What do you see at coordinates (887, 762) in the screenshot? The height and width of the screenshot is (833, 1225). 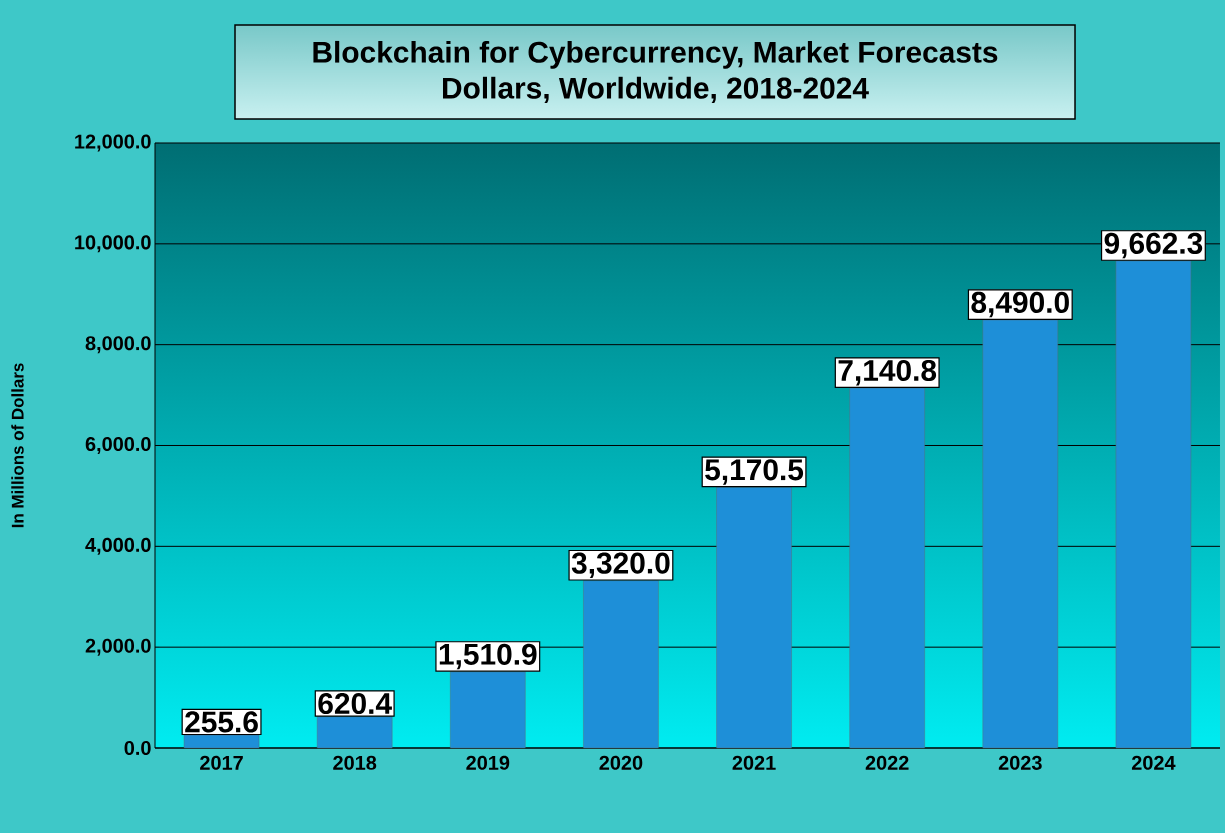 I see `x-tick-label: 2022` at bounding box center [887, 762].